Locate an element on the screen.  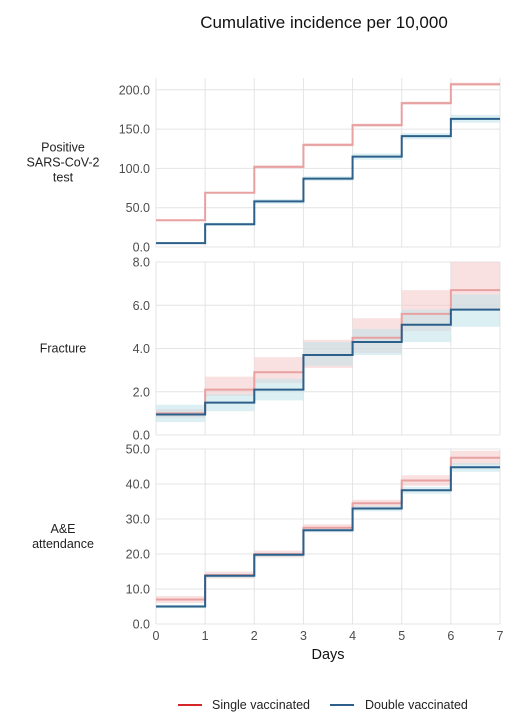
x-tick-label: 4 is located at coordinates (352, 636).